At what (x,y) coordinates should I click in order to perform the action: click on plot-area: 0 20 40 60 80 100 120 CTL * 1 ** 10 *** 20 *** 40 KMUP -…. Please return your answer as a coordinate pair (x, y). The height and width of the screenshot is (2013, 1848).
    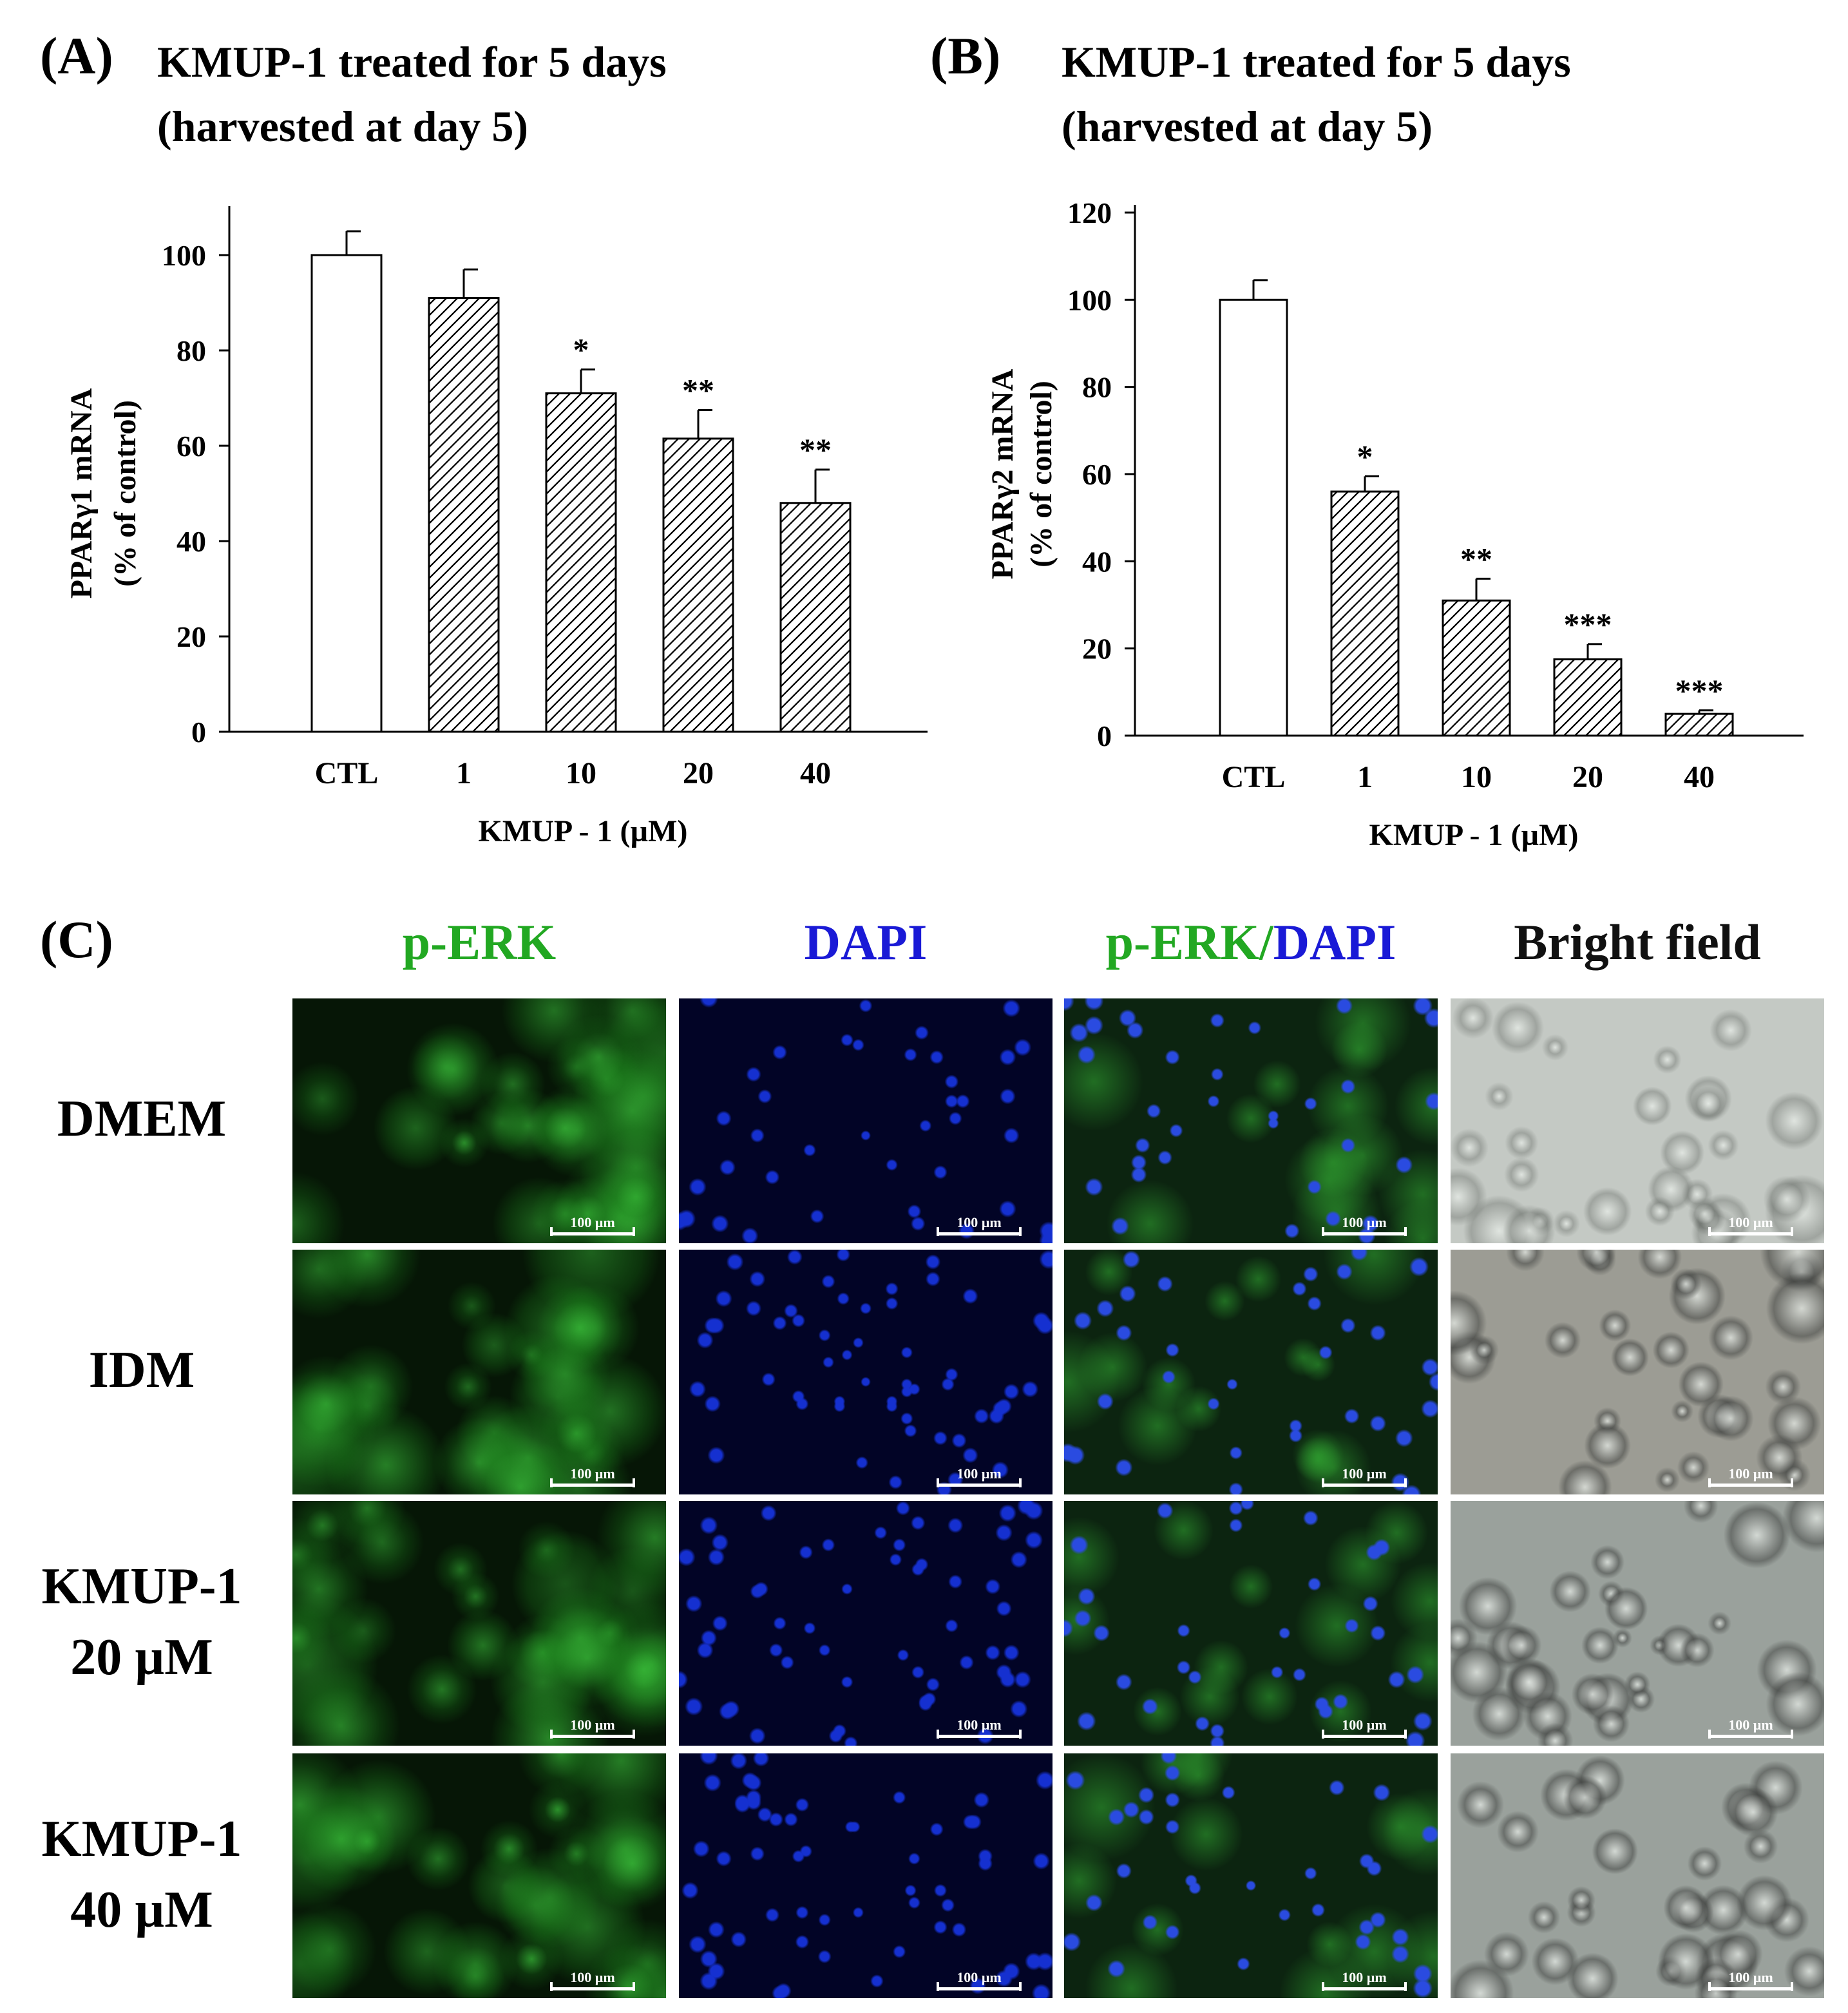
    Looking at the image, I should click on (1395, 524).